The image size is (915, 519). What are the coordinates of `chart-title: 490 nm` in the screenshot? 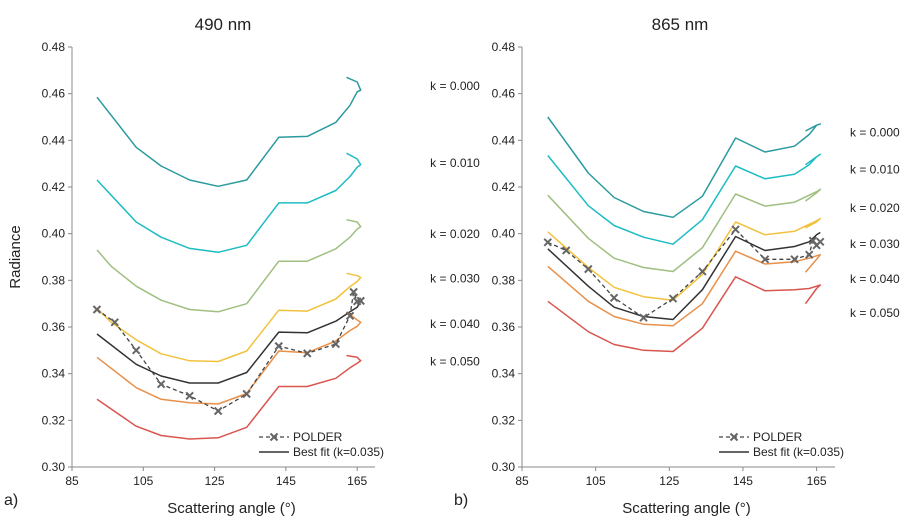 It's located at (223, 24).